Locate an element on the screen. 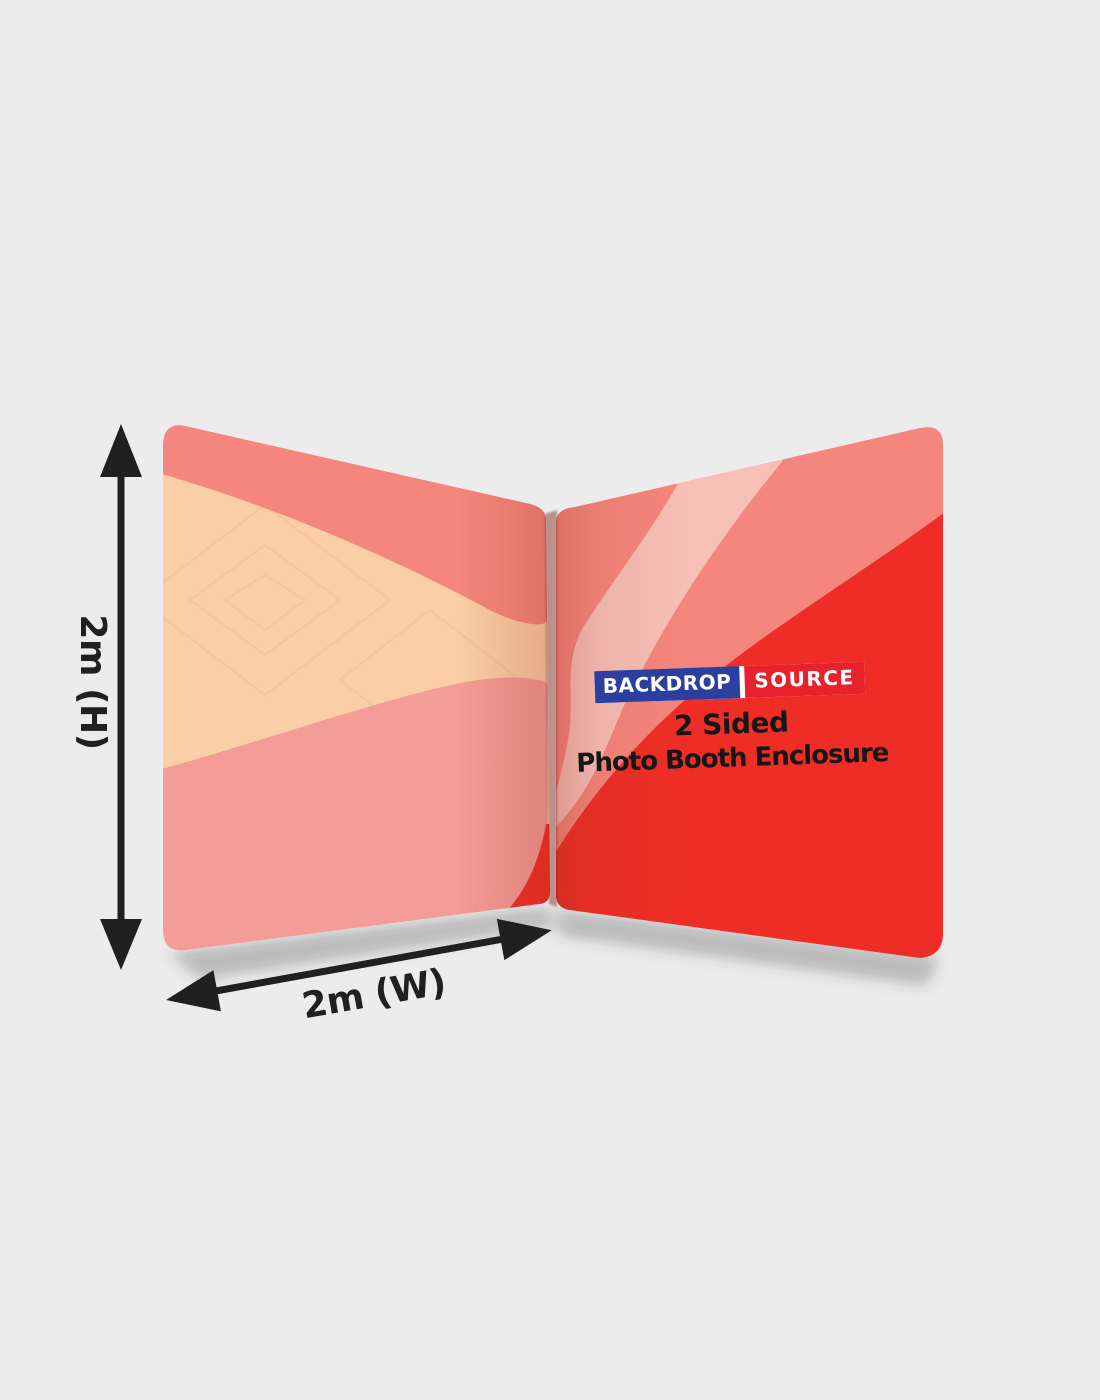 The image size is (1100, 1400). brand-logo-source-badge: SOURCE is located at coordinates (804, 680).